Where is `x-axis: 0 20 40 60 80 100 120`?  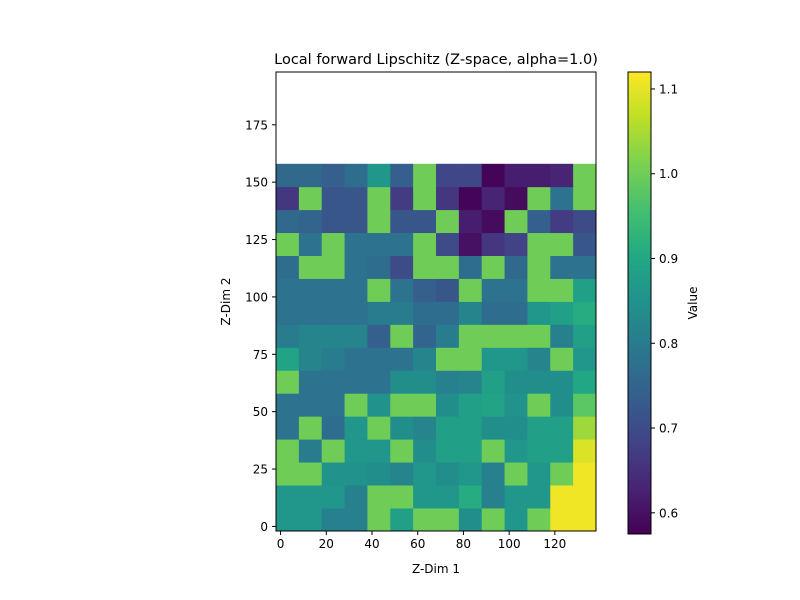
x-axis: 0 20 40 60 80 100 120 is located at coordinates (421, 541).